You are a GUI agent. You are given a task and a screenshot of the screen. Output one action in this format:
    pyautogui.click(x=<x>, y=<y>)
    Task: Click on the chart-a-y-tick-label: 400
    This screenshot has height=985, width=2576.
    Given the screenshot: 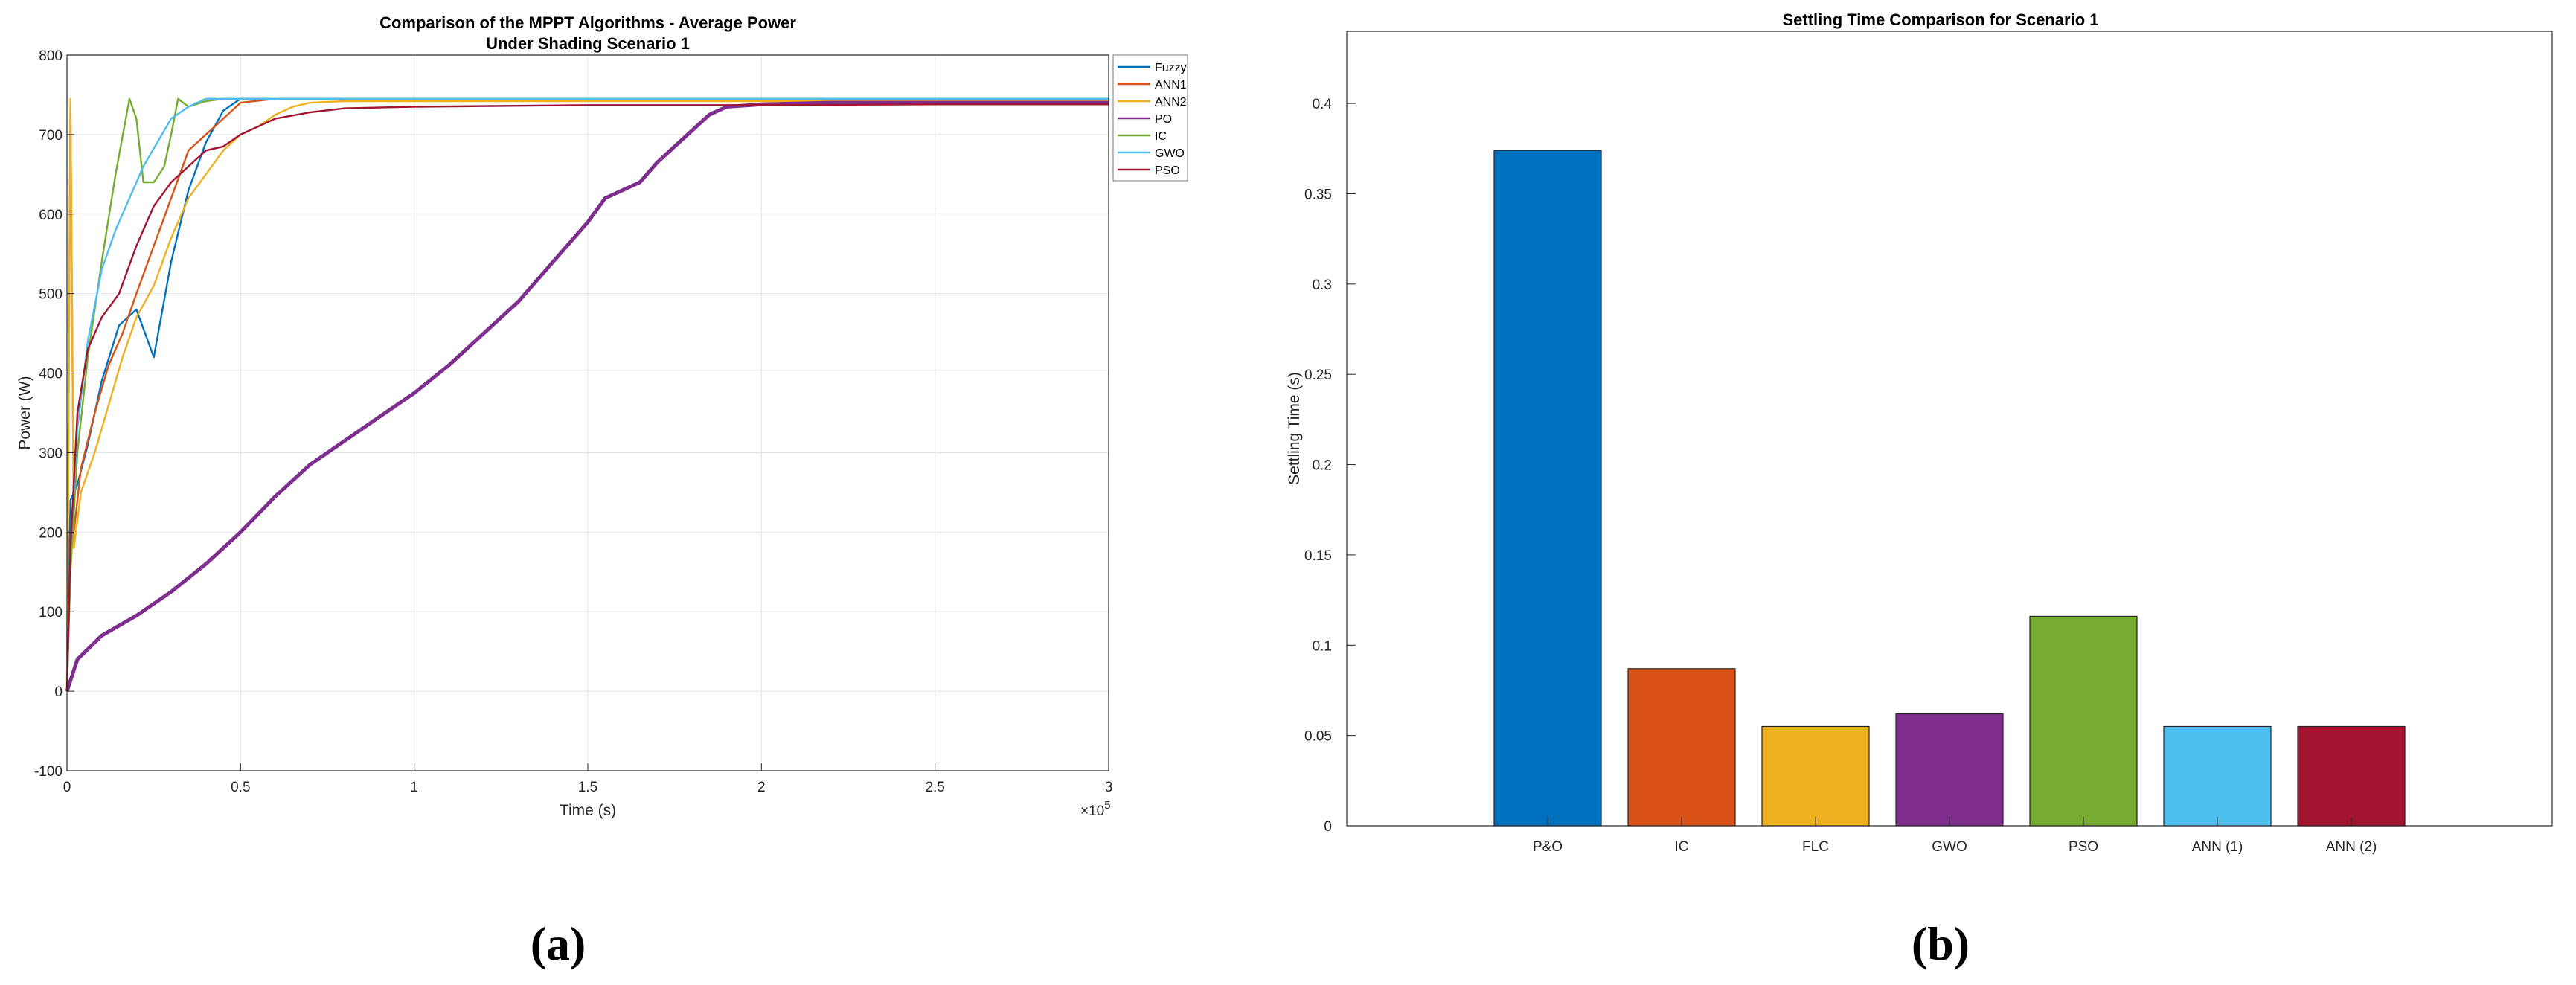 What is the action you would take?
    pyautogui.click(x=51, y=375)
    